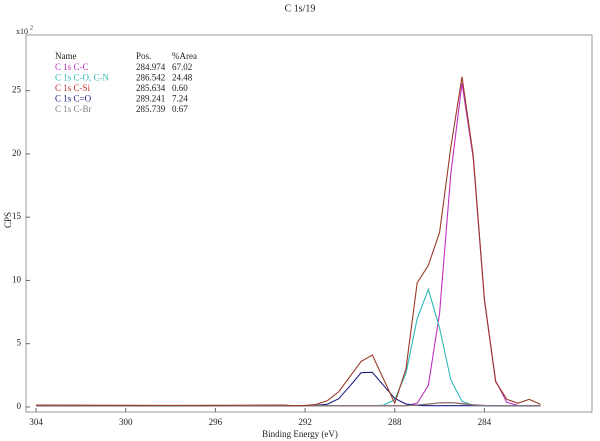  I want to click on legend-header: Name, so click(66, 56).